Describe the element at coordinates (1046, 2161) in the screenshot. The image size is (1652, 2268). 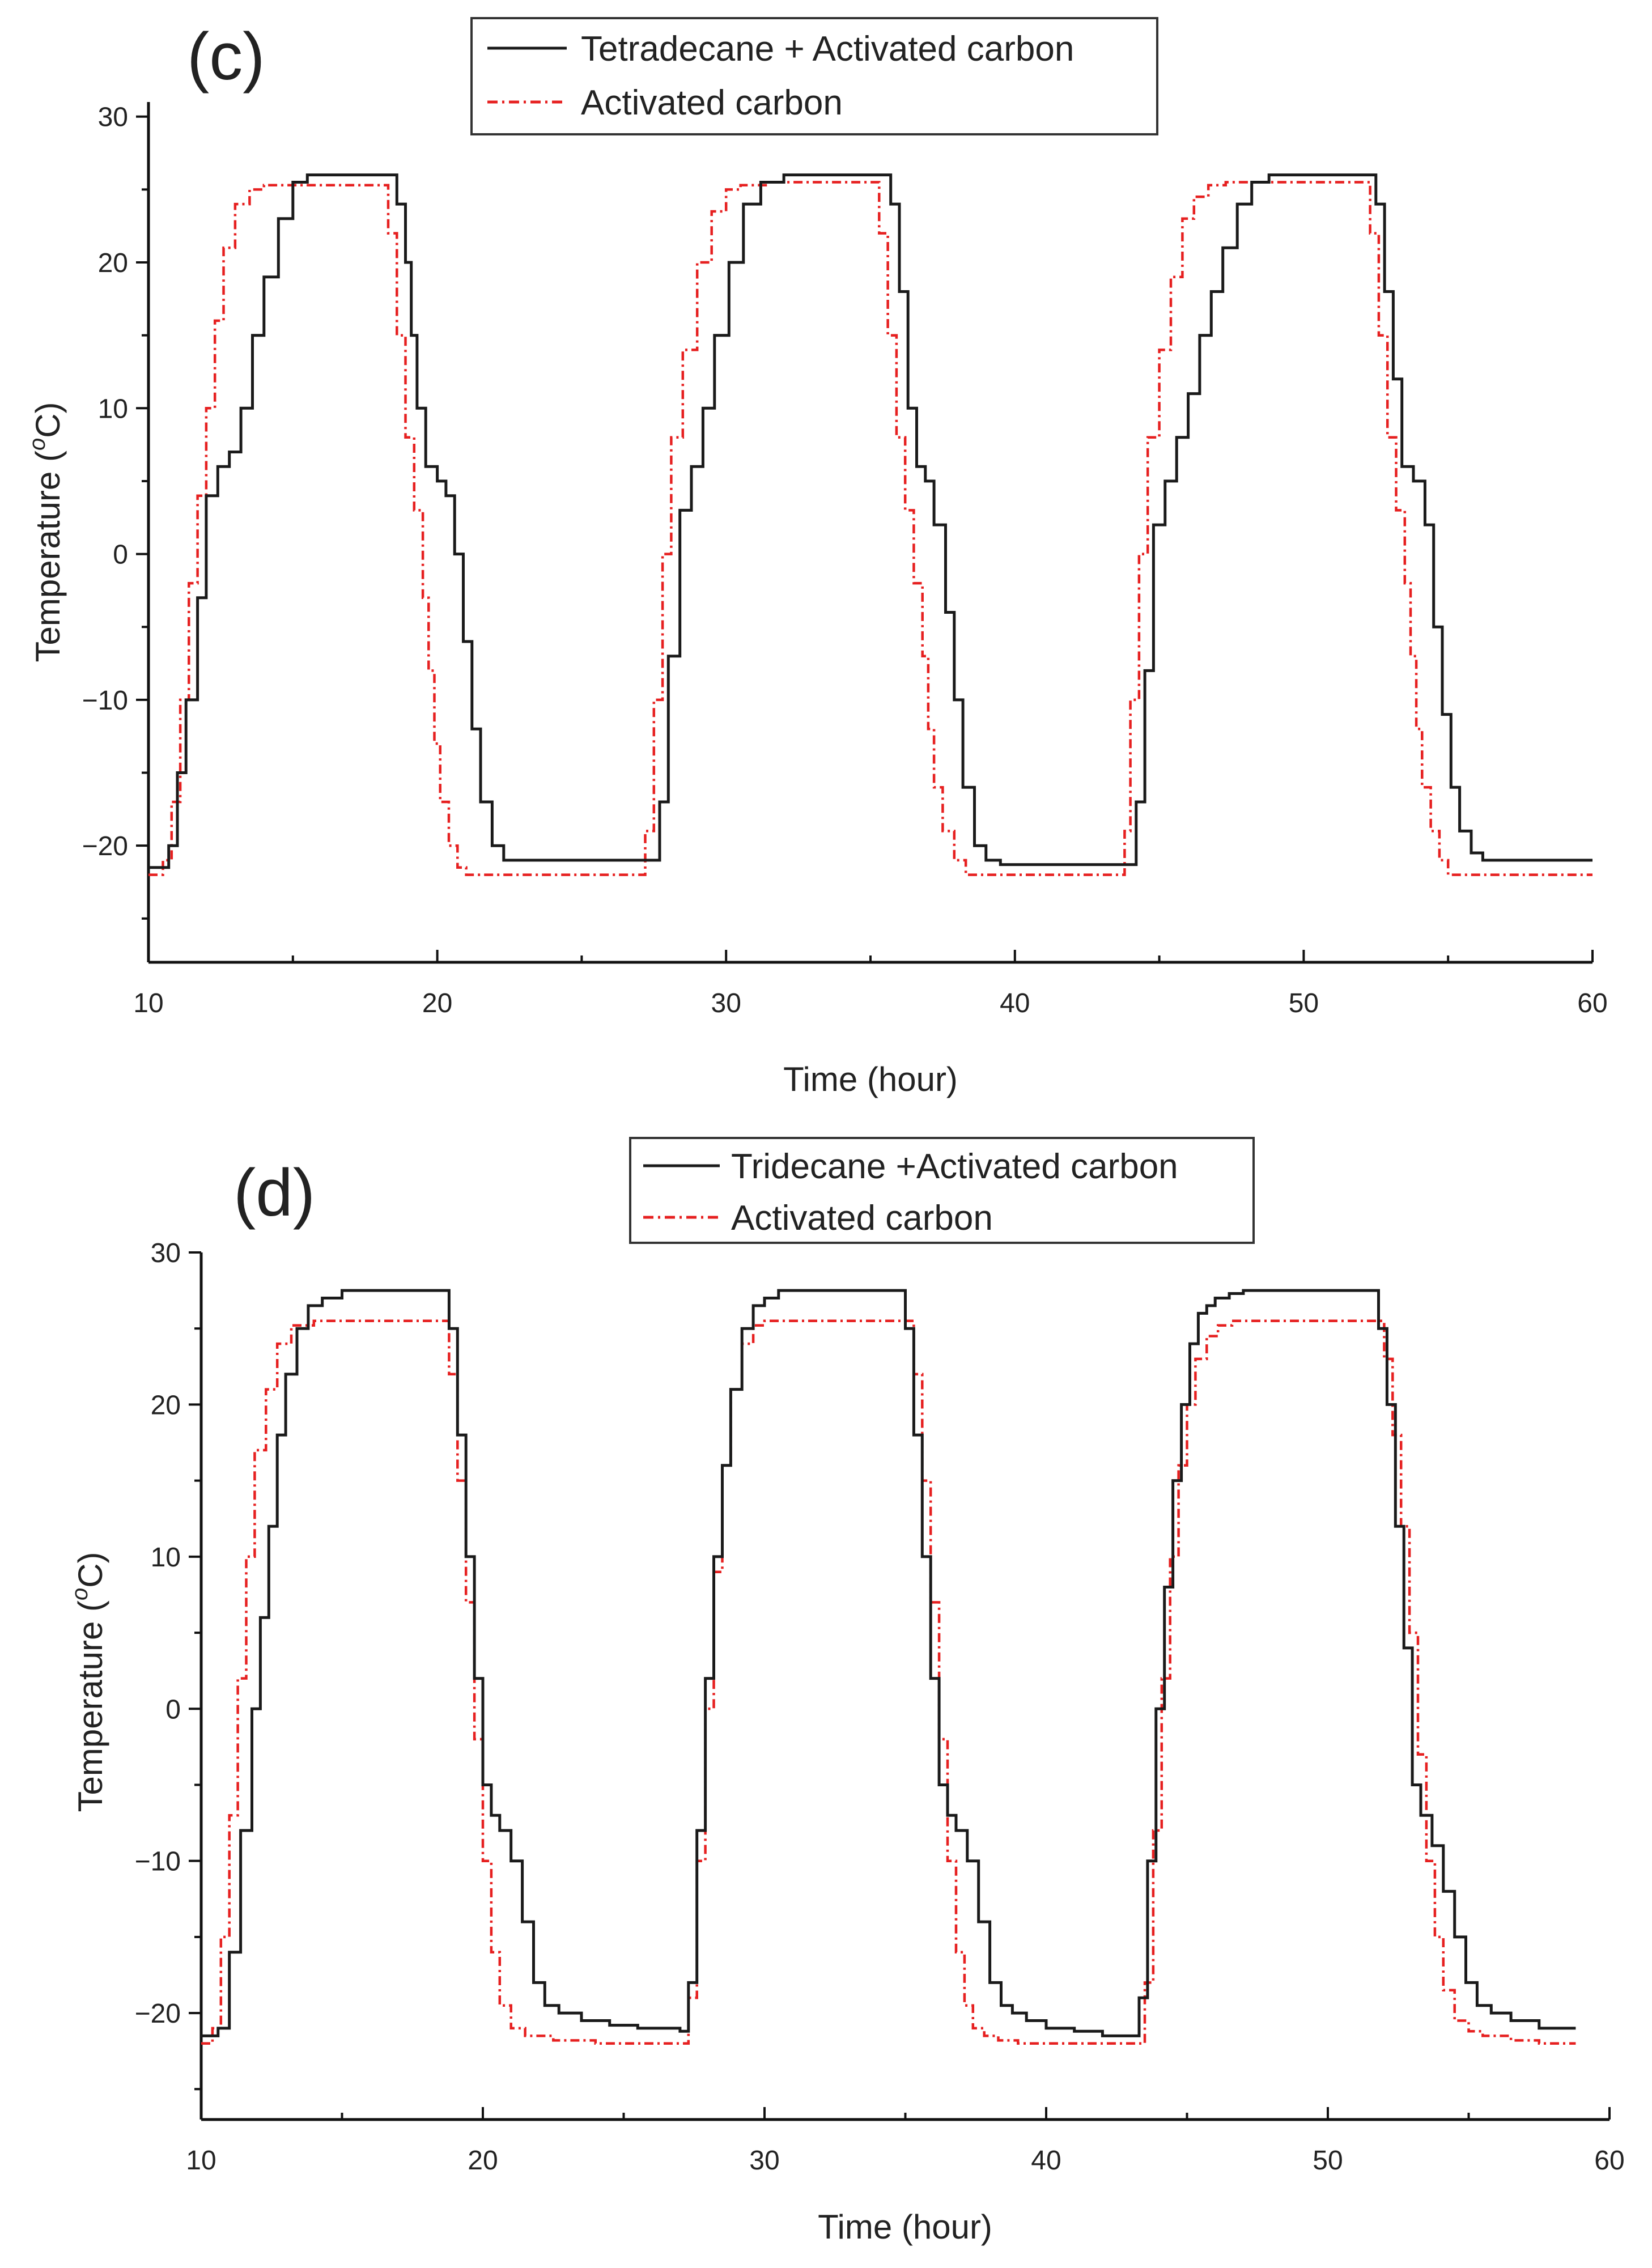
I see `panel-d-x-tick-label: 40` at that location.